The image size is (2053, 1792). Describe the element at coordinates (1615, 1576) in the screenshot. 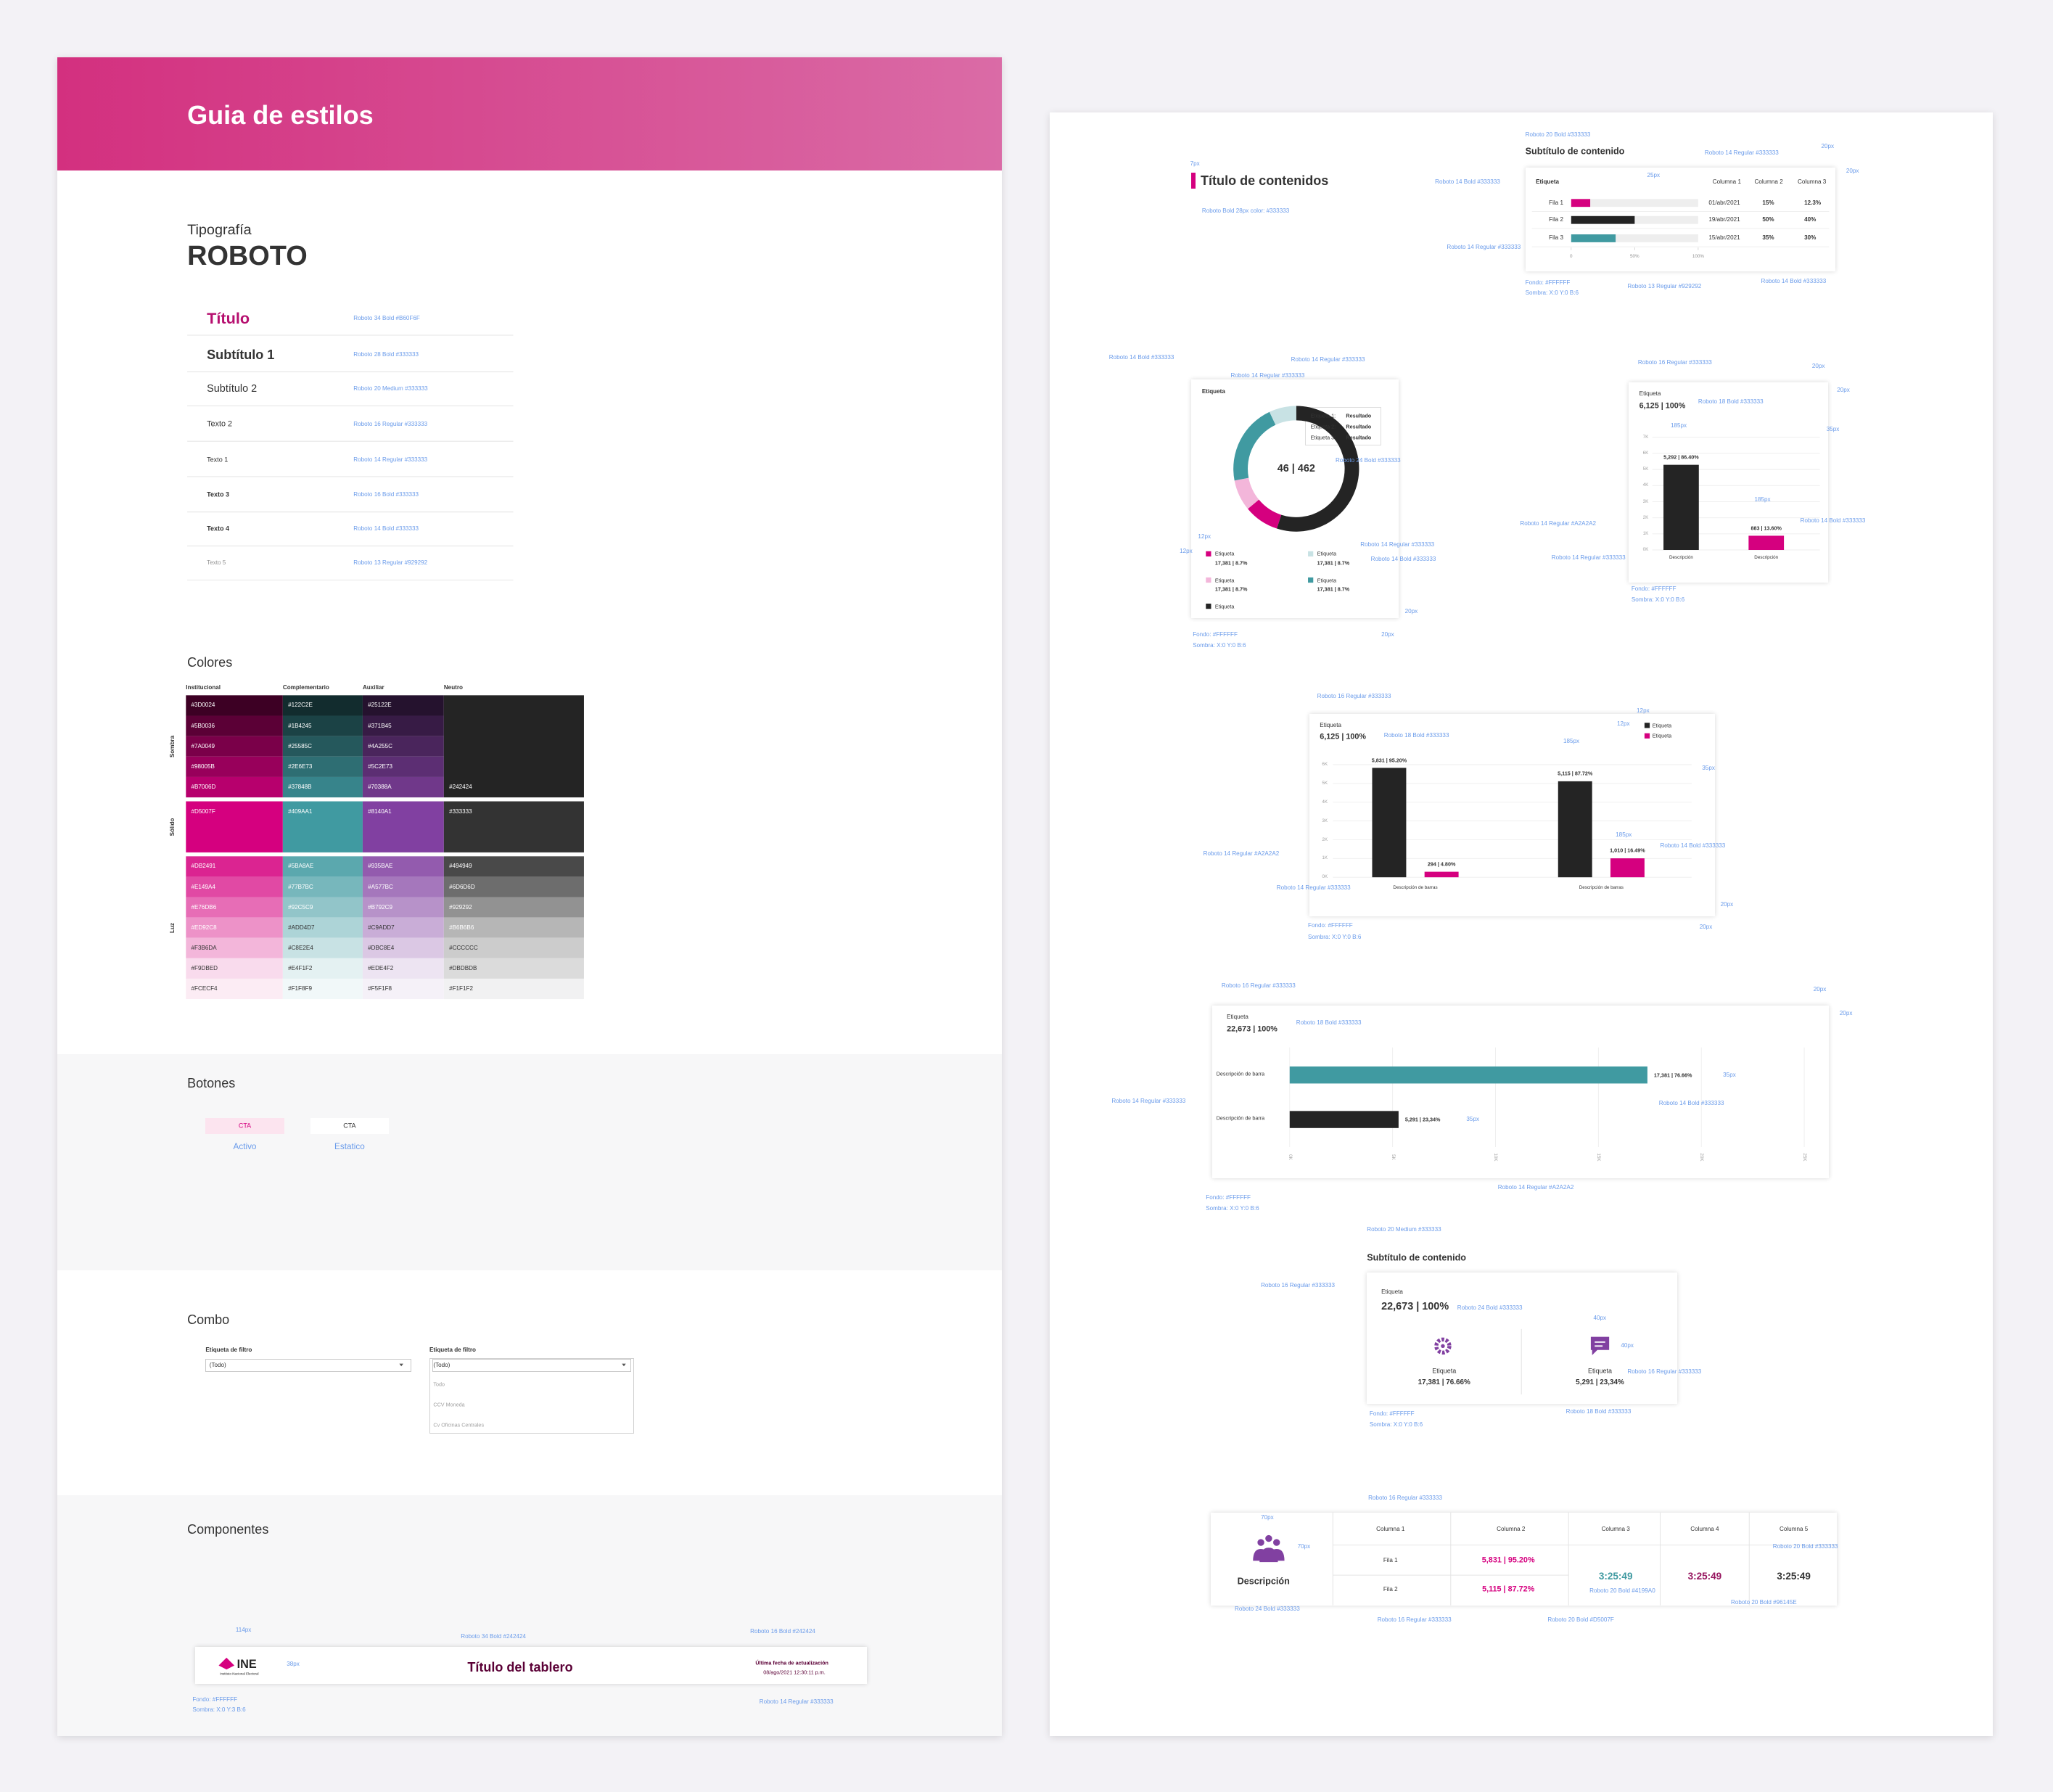

I see `time-cell: 3:25:49` at that location.